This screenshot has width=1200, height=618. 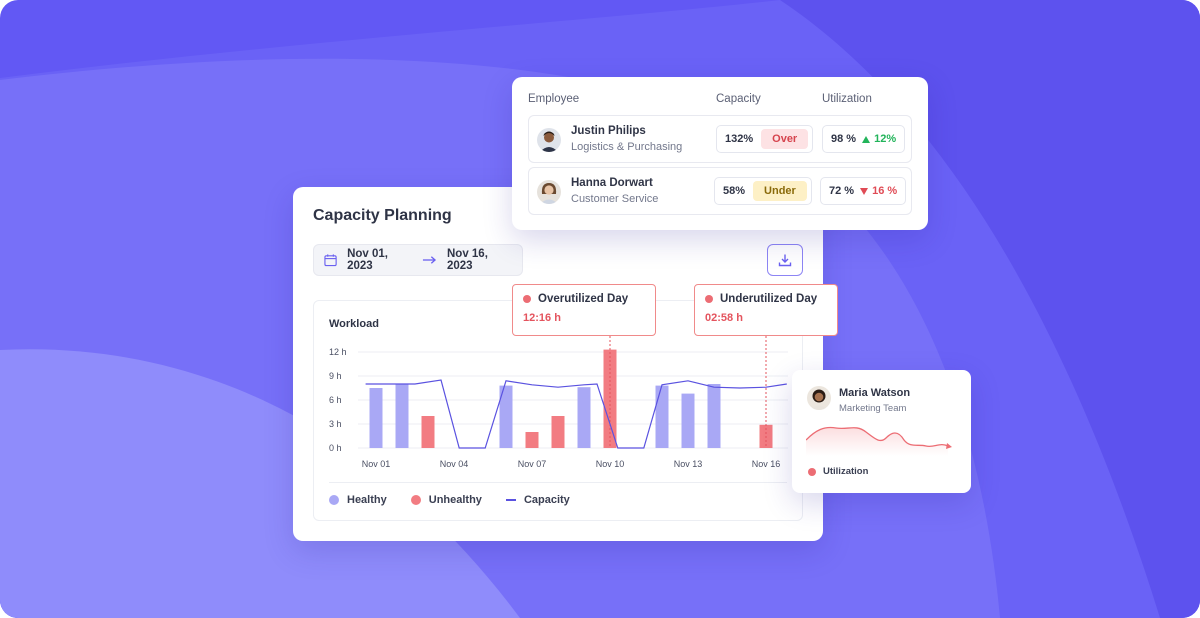 What do you see at coordinates (542, 318) in the screenshot?
I see `tooltip-value: 12:16 h` at bounding box center [542, 318].